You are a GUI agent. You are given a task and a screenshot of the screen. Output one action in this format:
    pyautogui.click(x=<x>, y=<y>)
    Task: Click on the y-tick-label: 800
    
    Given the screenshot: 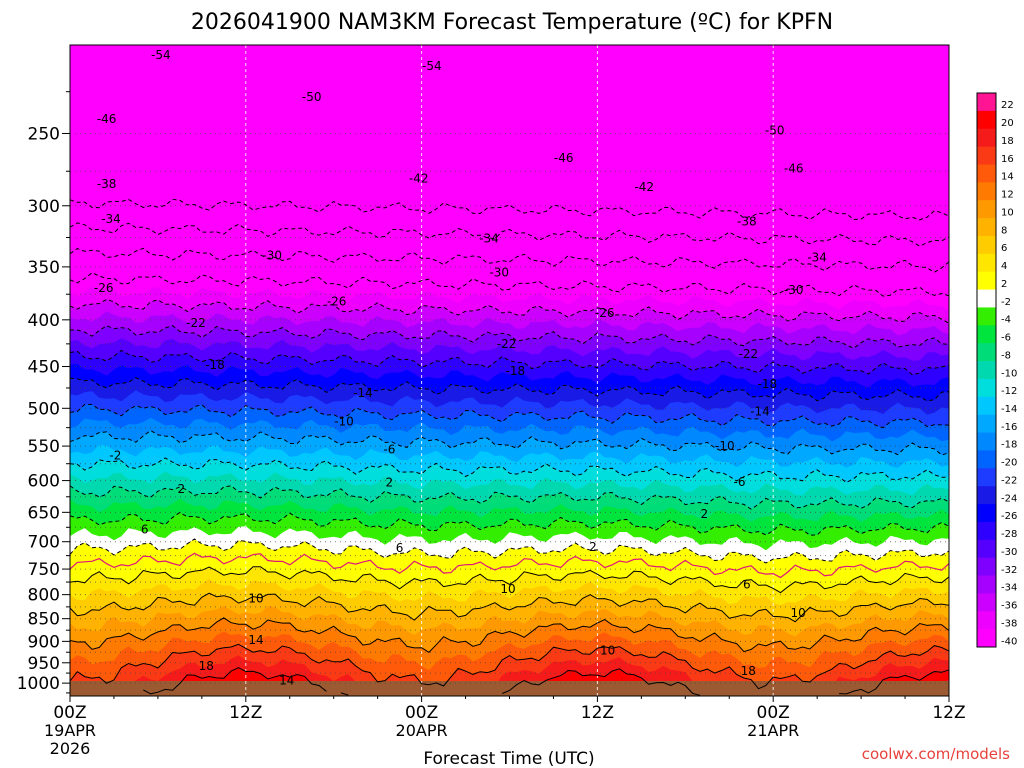 What is the action you would take?
    pyautogui.click(x=44, y=596)
    